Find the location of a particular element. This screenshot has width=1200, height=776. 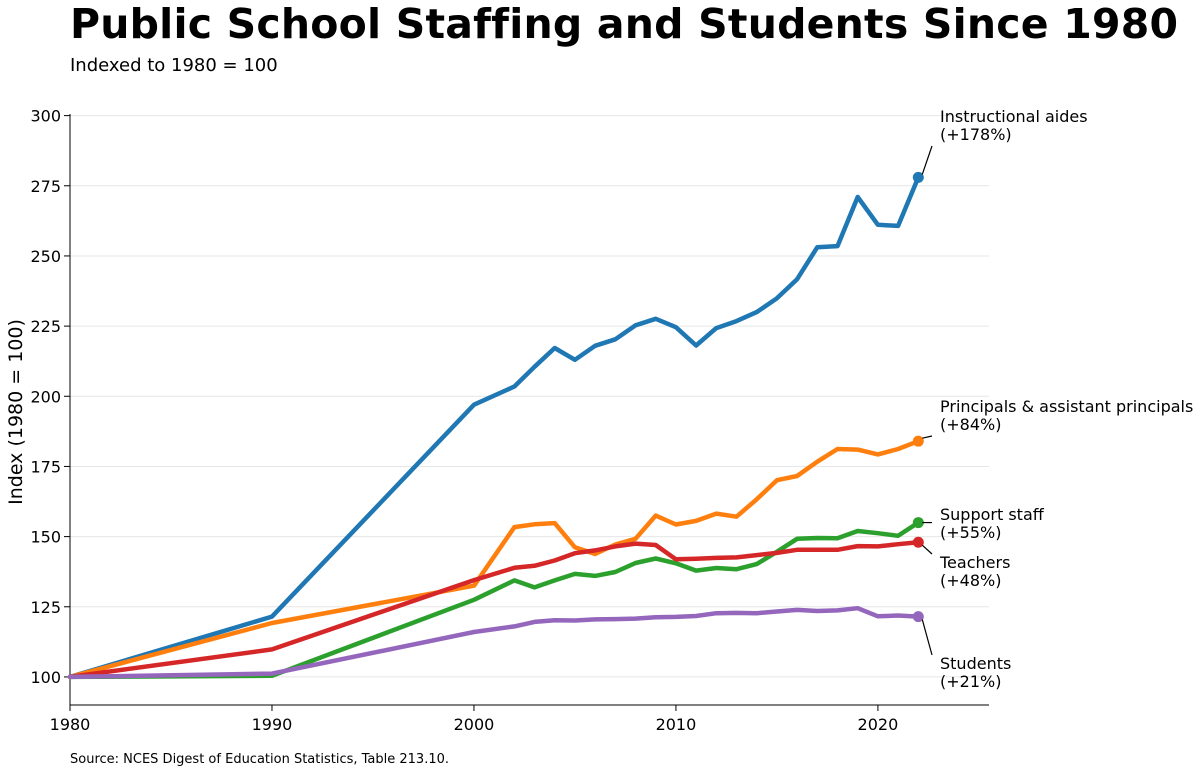

series-line-teachers is located at coordinates (494, 609).